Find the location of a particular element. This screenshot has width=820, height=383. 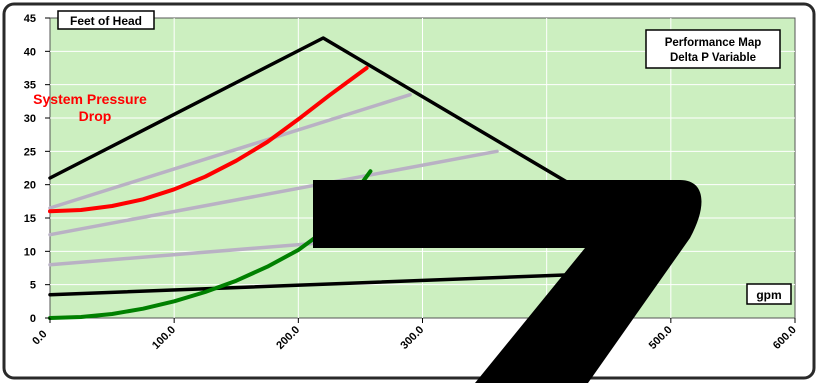

y-tick-label: 30 is located at coordinates (30, 119).